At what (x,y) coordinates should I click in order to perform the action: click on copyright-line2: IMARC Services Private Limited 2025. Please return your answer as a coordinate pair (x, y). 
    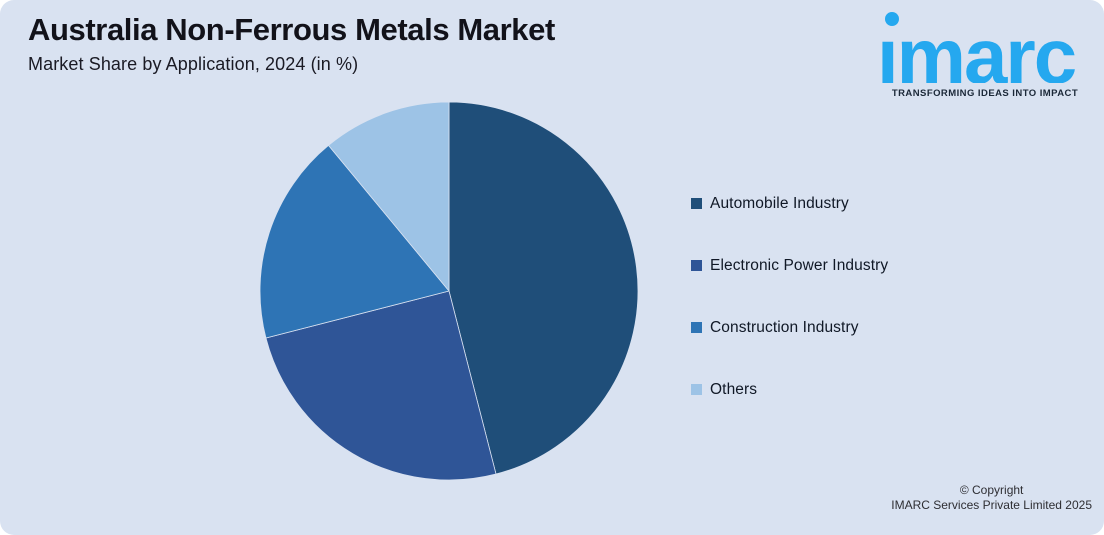
    Looking at the image, I should click on (991, 505).